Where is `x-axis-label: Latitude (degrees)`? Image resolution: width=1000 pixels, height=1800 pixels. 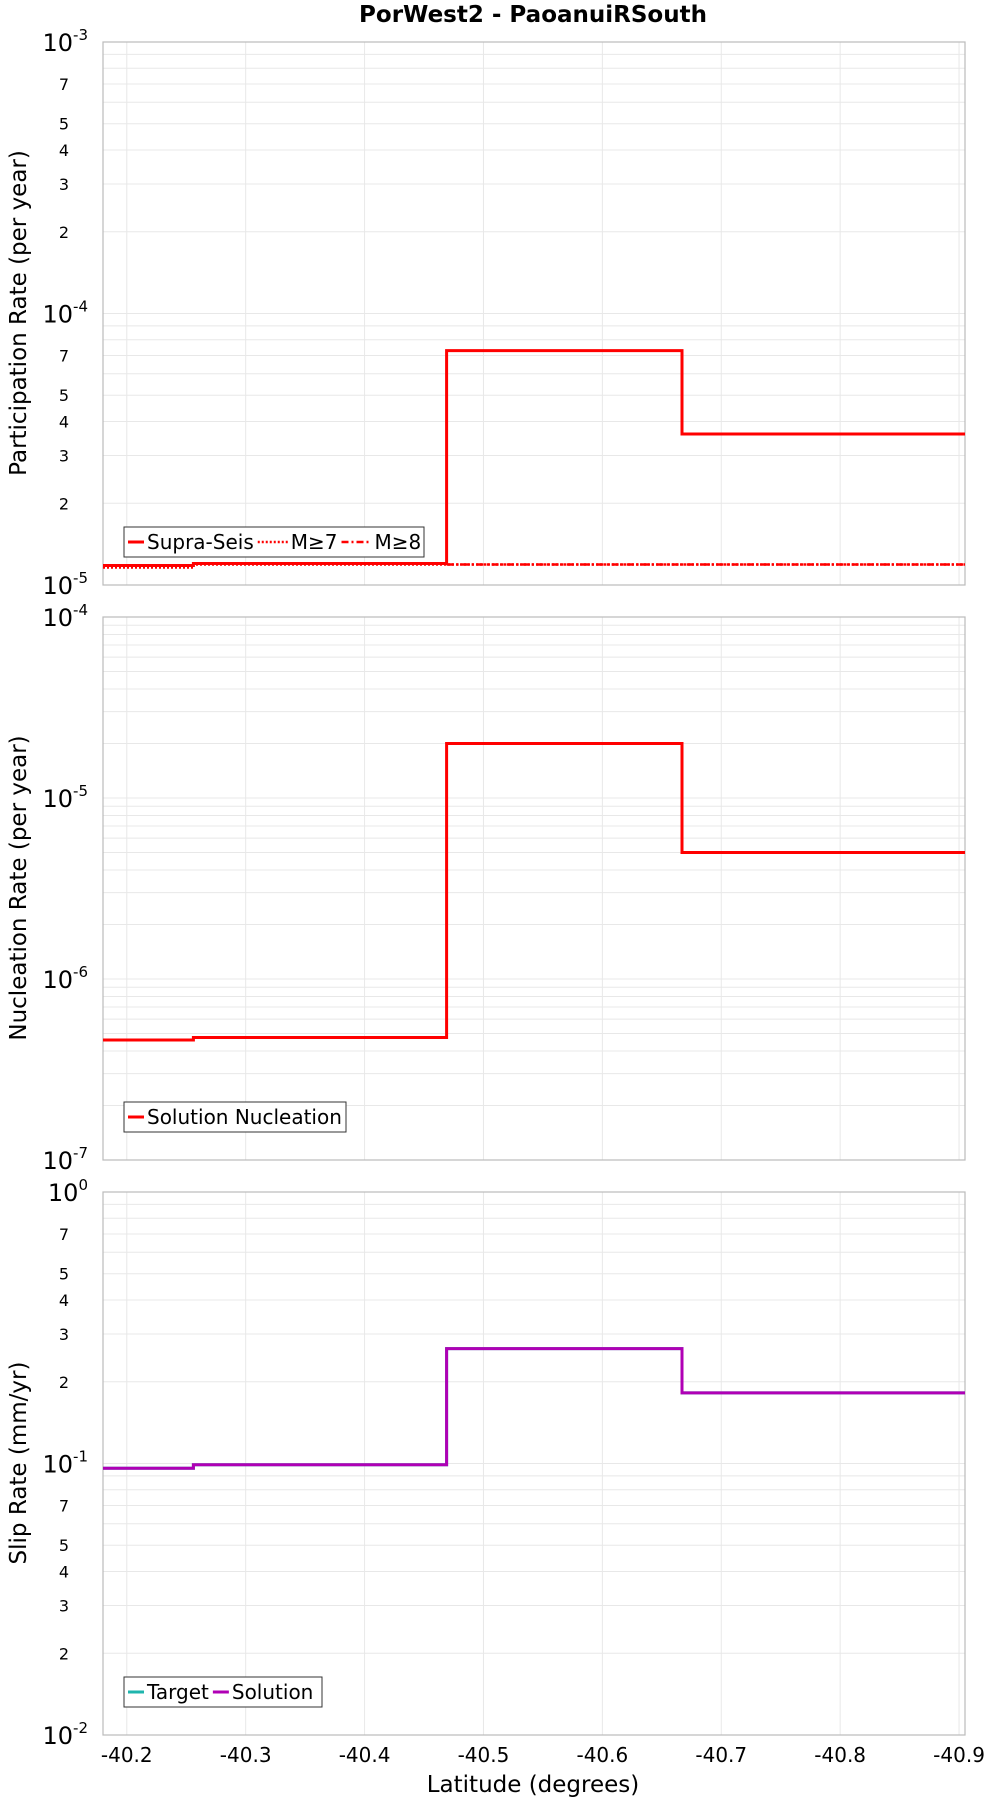
x-axis-label: Latitude (degrees) is located at coordinates (533, 1785).